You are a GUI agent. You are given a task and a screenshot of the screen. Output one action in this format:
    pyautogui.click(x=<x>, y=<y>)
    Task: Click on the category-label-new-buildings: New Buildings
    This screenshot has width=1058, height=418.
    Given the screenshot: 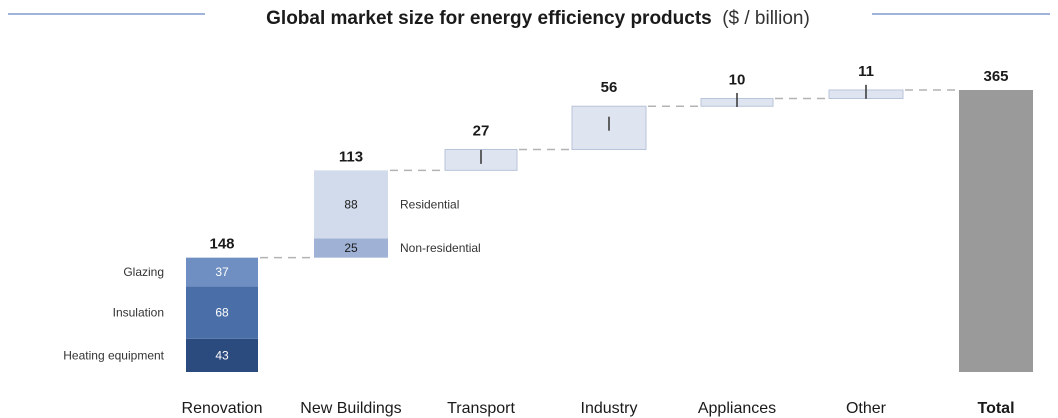 What is the action you would take?
    pyautogui.click(x=350, y=408)
    